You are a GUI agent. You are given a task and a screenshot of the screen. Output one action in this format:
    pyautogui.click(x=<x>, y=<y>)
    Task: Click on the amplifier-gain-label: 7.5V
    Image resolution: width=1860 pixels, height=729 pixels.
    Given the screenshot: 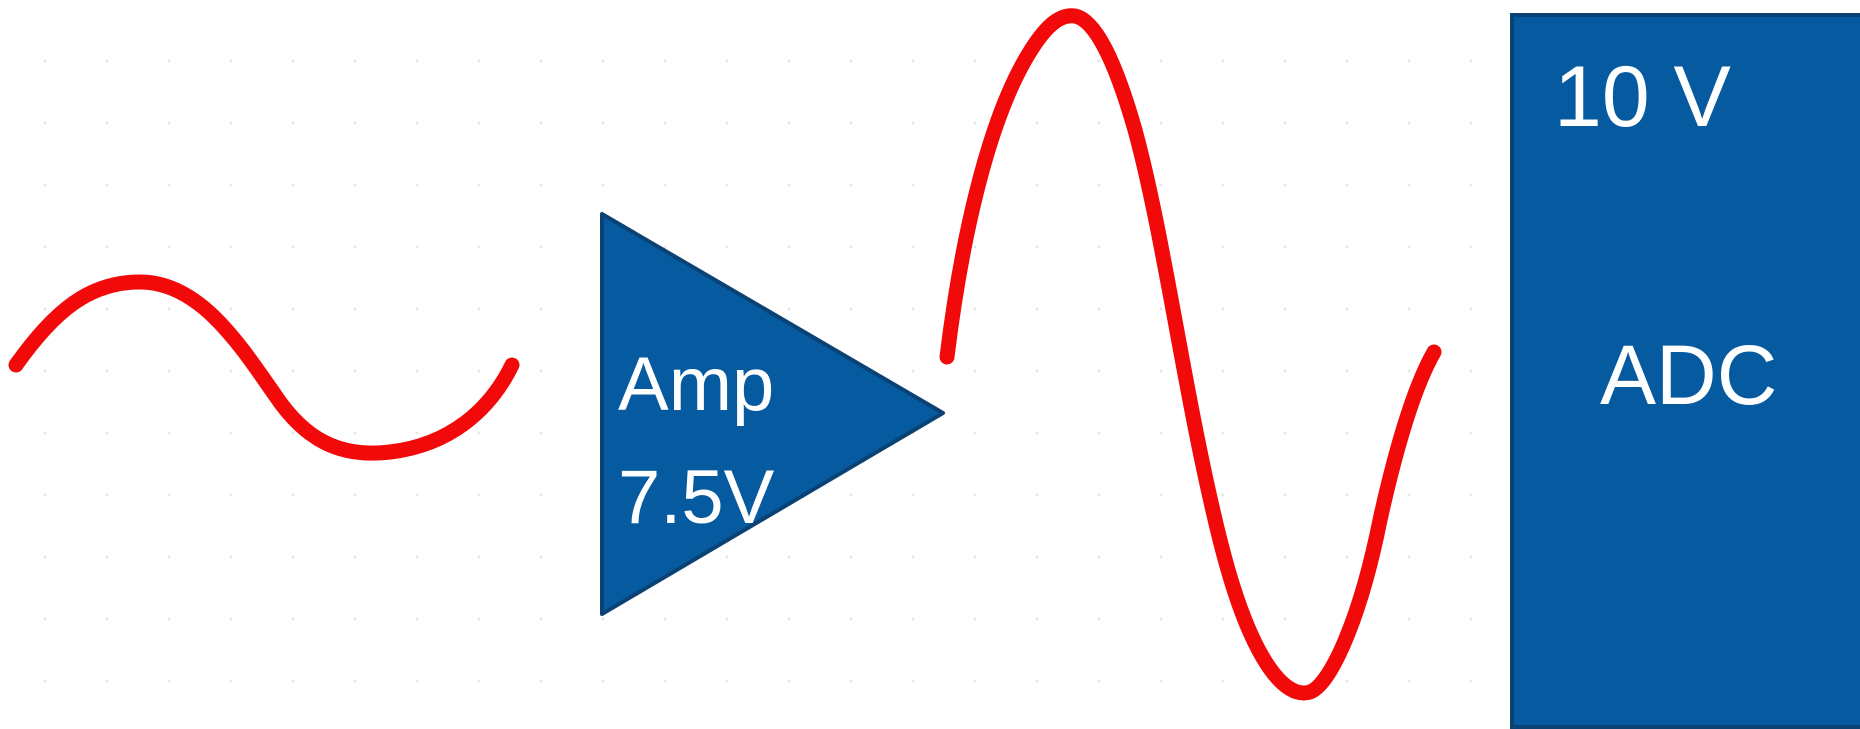 What is the action you would take?
    pyautogui.click(x=696, y=497)
    